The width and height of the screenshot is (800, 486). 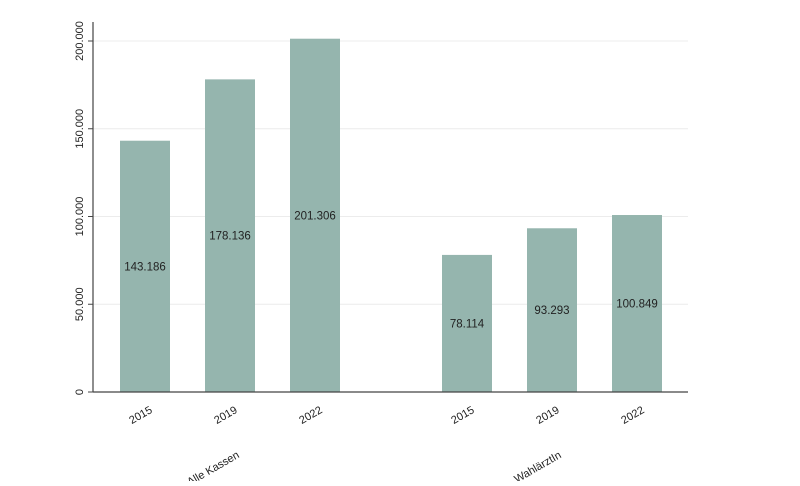 What do you see at coordinates (80, 41) in the screenshot?
I see `y-tick-label: 200.000` at bounding box center [80, 41].